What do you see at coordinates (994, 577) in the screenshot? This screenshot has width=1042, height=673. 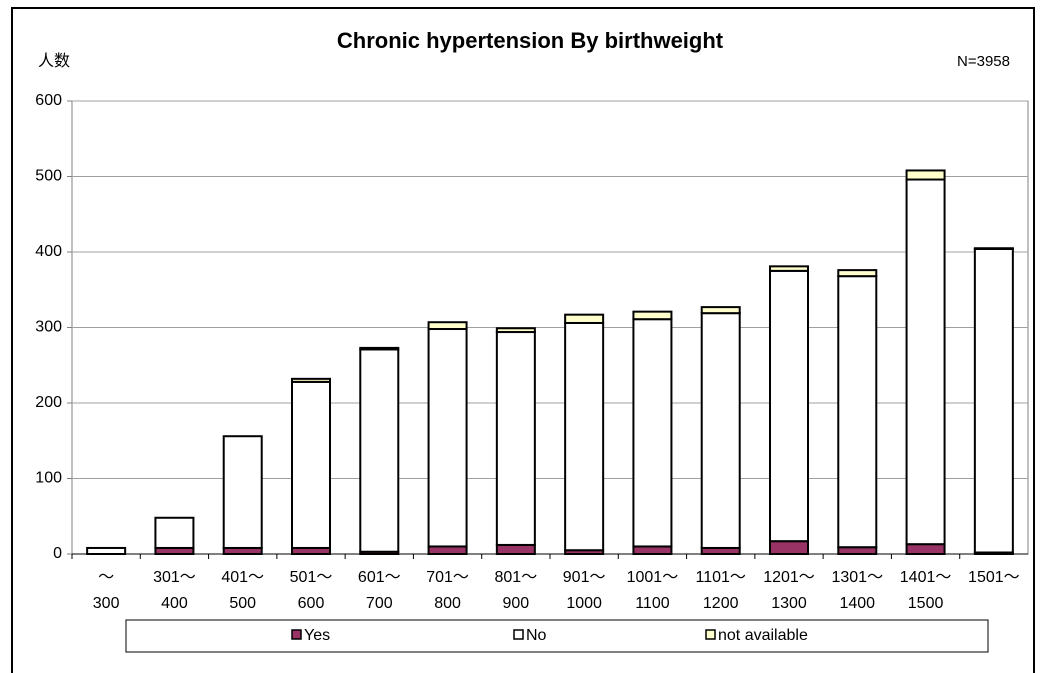 I see `x-tick-label: 1501～` at bounding box center [994, 577].